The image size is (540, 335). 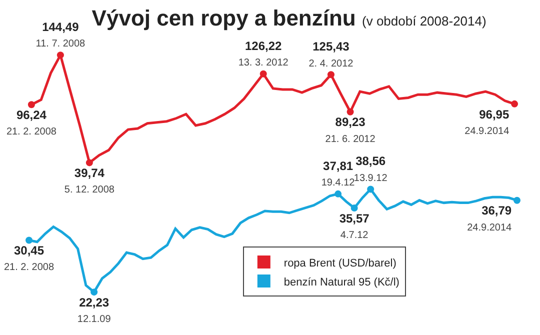 What do you see at coordinates (354, 226) in the screenshot?
I see `data-label: 35,57 4.7.12` at bounding box center [354, 226].